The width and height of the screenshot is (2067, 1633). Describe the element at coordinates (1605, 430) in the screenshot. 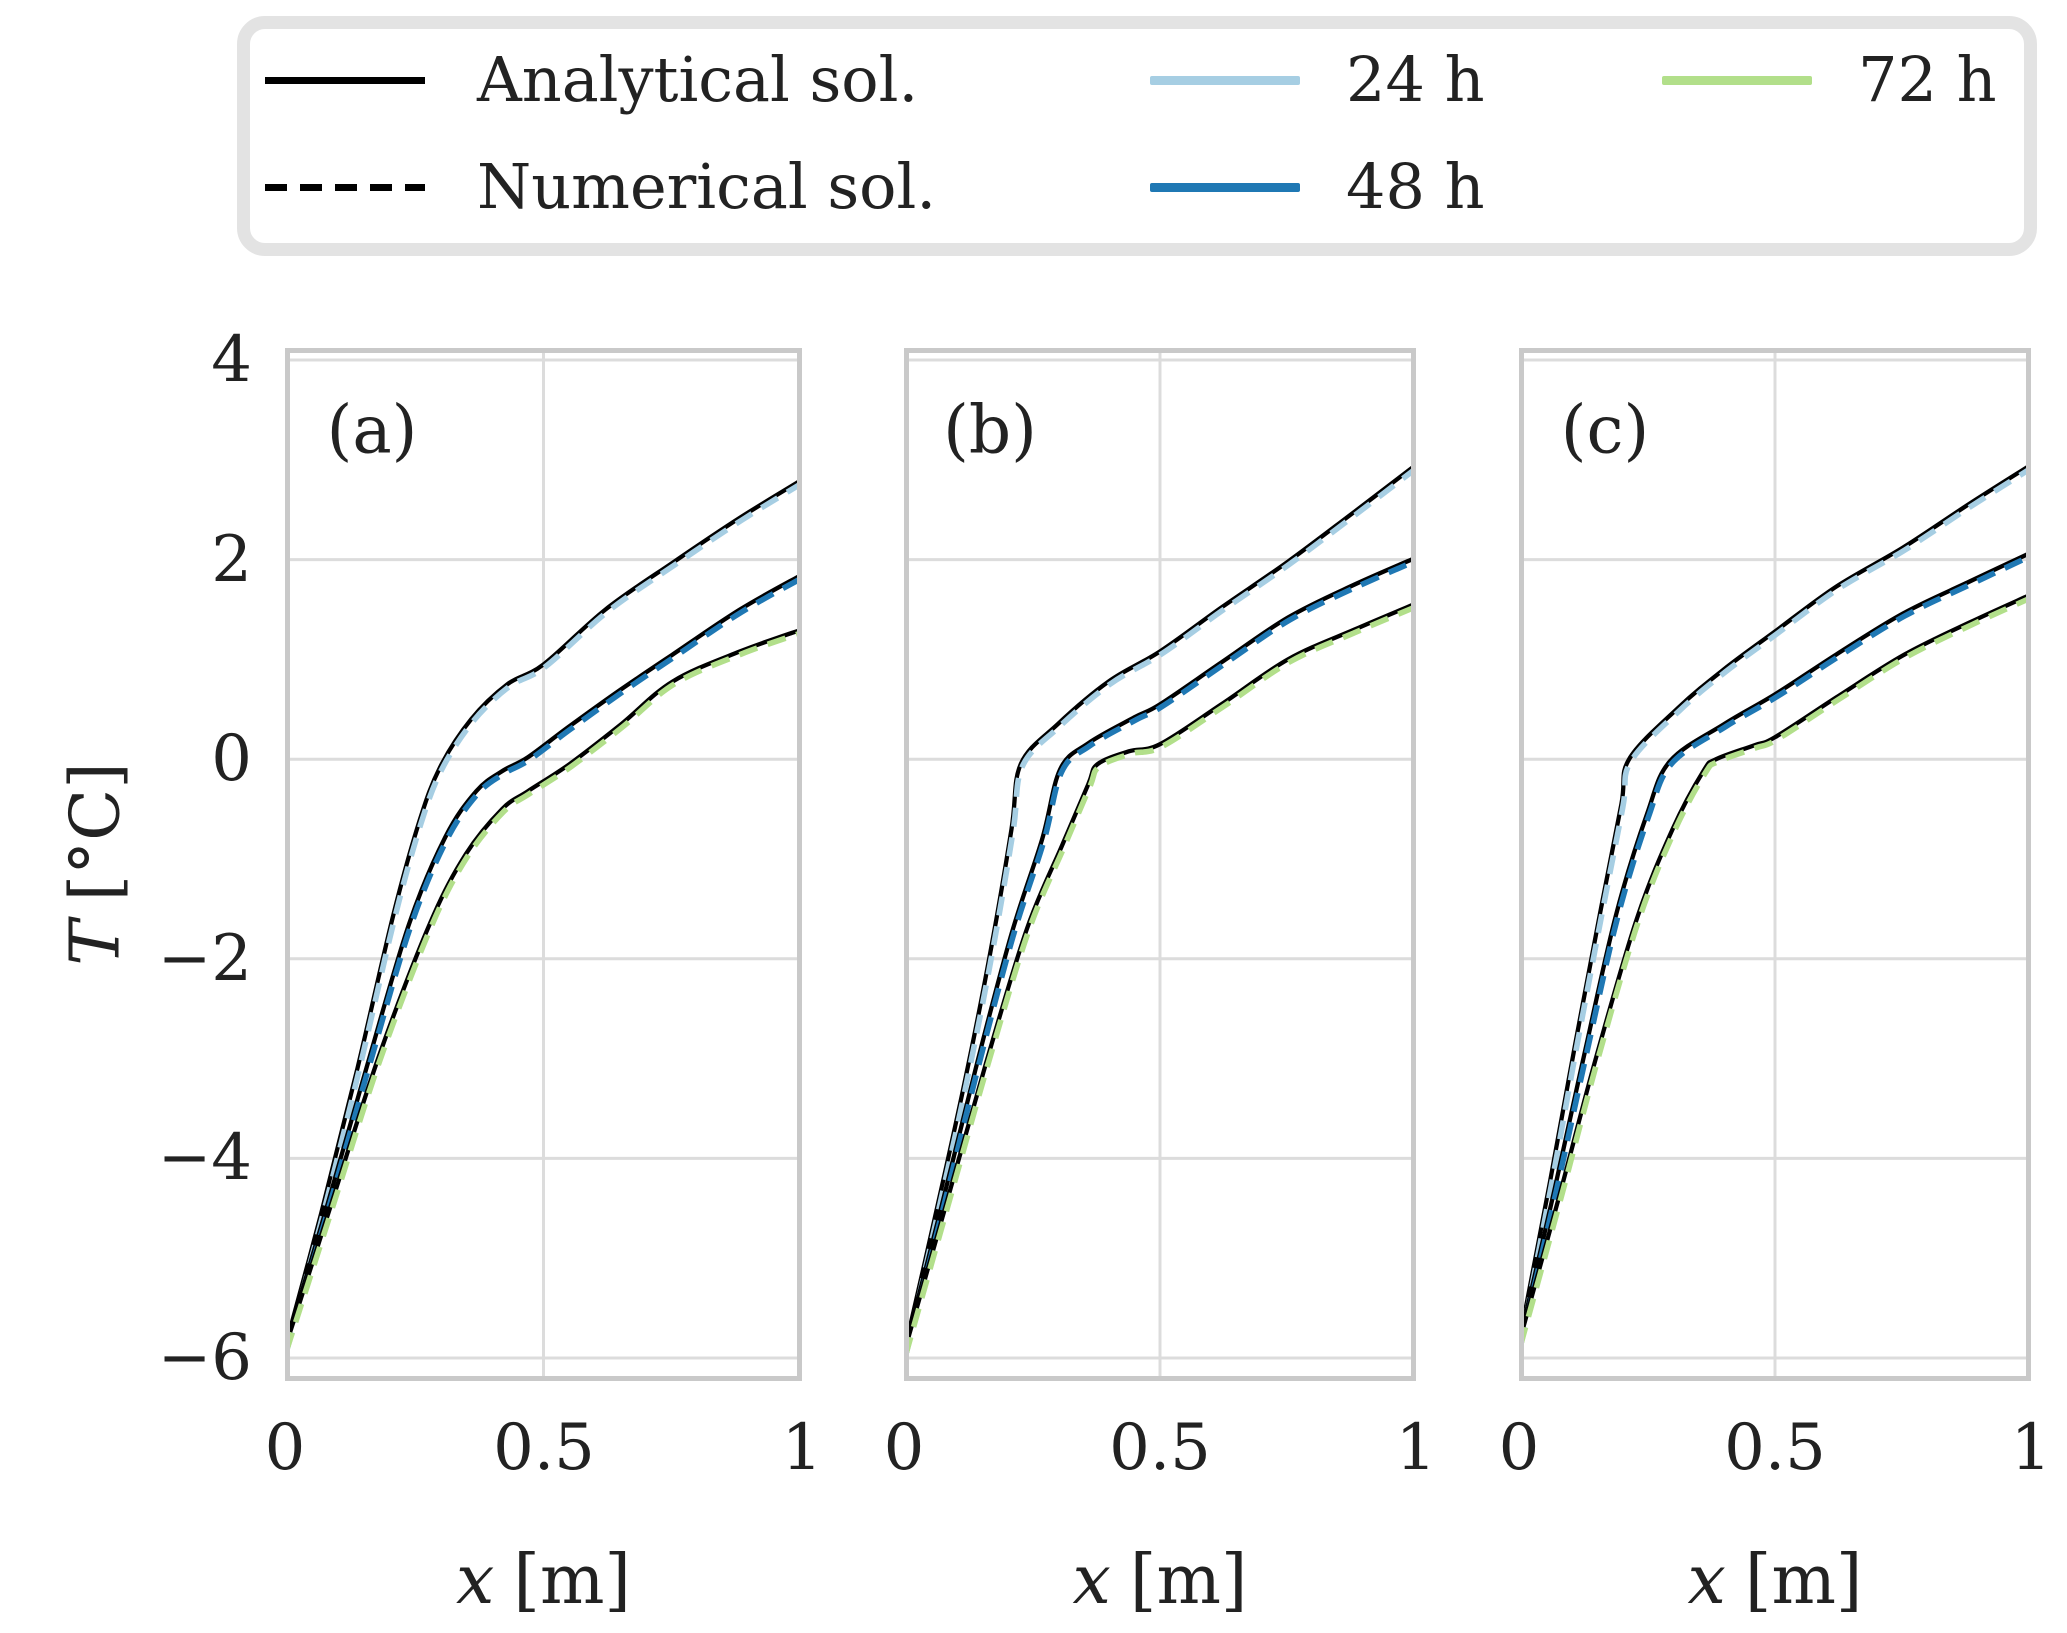

I see `subplot-label-c: (c)` at that location.